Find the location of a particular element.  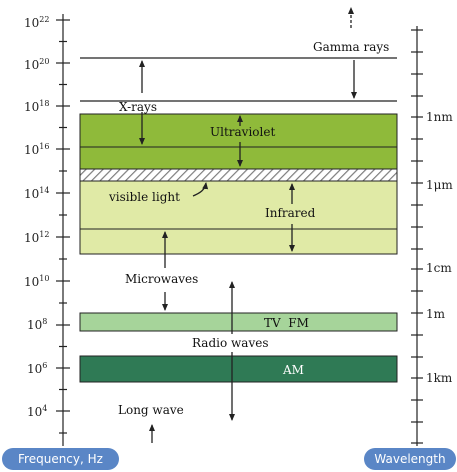

am-band is located at coordinates (238, 369).